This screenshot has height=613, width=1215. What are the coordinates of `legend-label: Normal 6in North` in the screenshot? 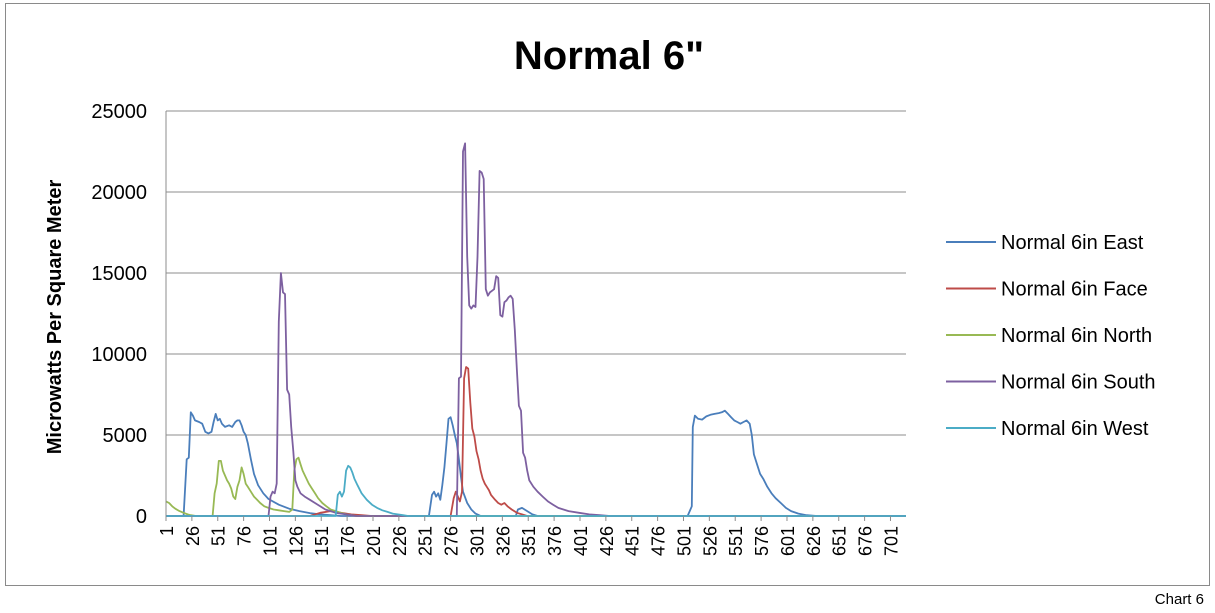 It's located at (1076, 336).